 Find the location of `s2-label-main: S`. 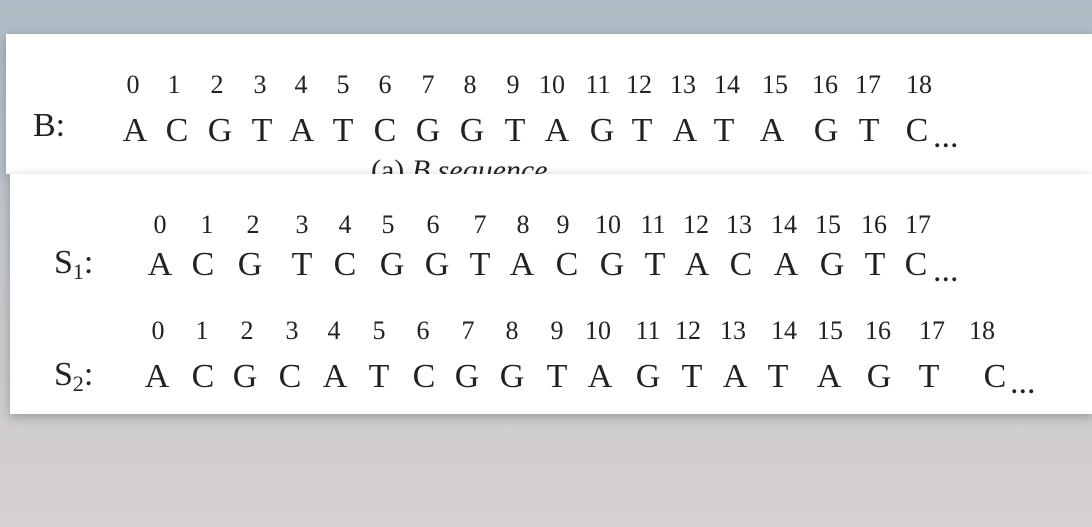

s2-label-main: S is located at coordinates (63, 374).